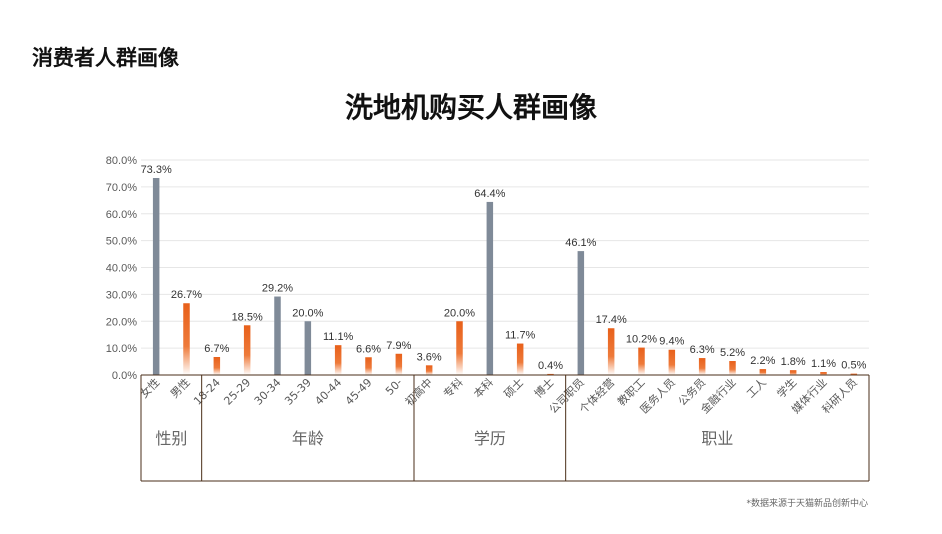 The image size is (942, 534). Describe the element at coordinates (717, 438) in the screenshot. I see `group-label: 职业` at that location.